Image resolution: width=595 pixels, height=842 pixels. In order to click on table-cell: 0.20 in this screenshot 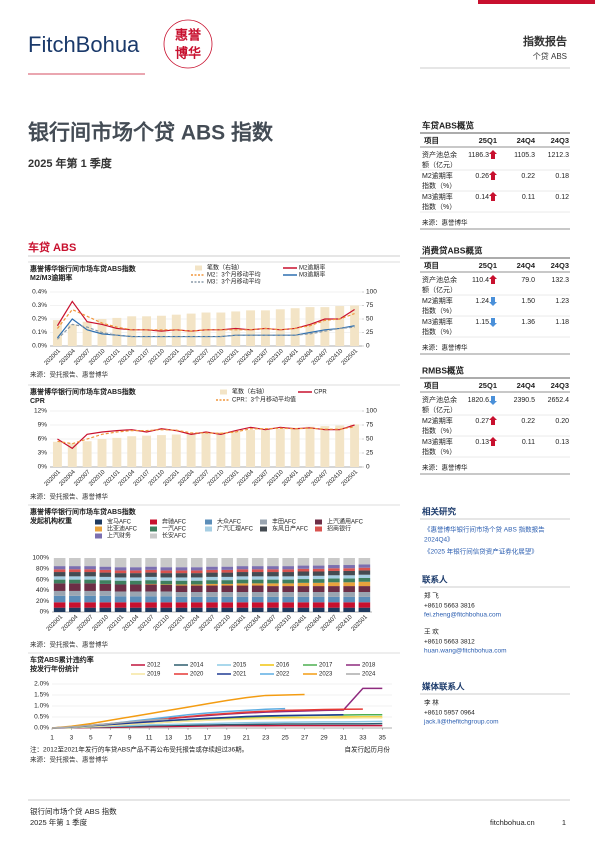, I will do `click(562, 421)`.